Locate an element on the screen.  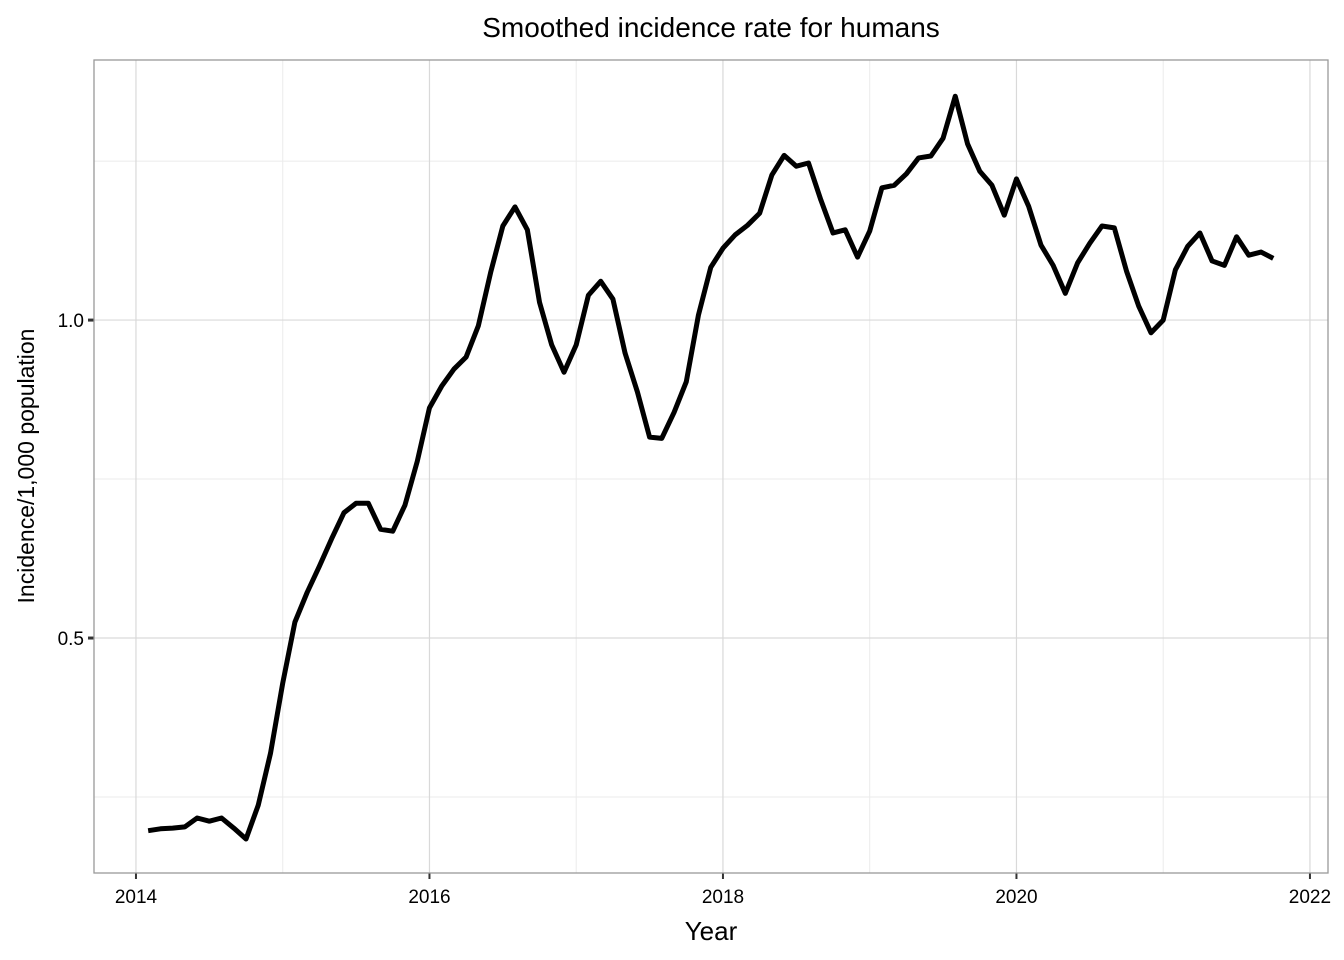
x-tick-label: 2020 is located at coordinates (1016, 897).